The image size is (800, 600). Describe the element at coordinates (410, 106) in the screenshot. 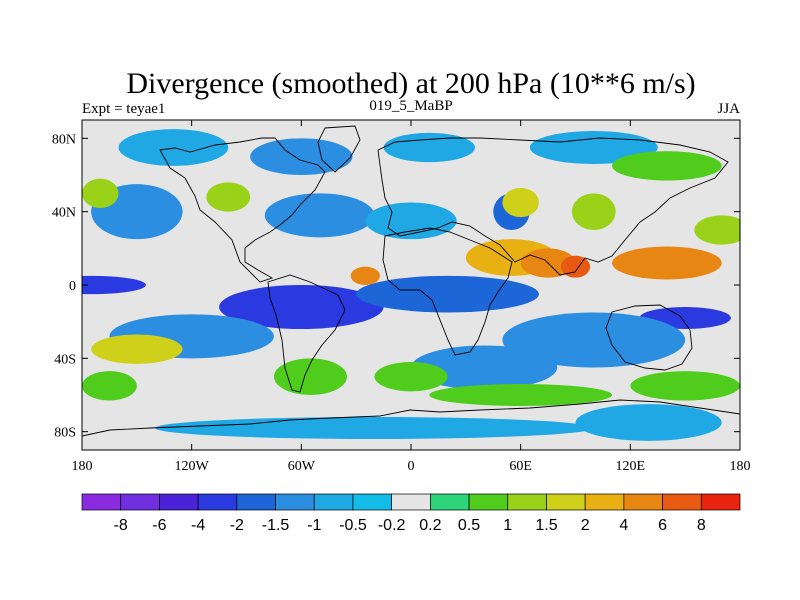

I see `subtitle-center: 019_5_MaBP` at that location.